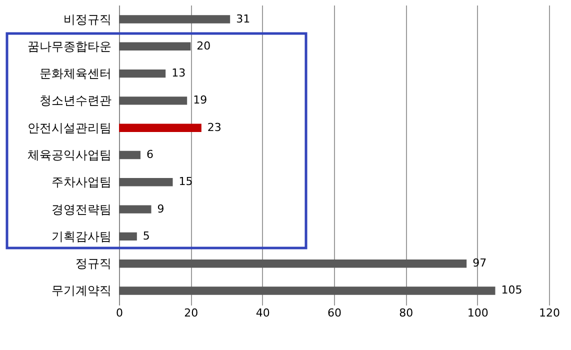 The height and width of the screenshot is (350, 571). Describe the element at coordinates (146, 235) in the screenshot. I see `data-label: 5` at that location.